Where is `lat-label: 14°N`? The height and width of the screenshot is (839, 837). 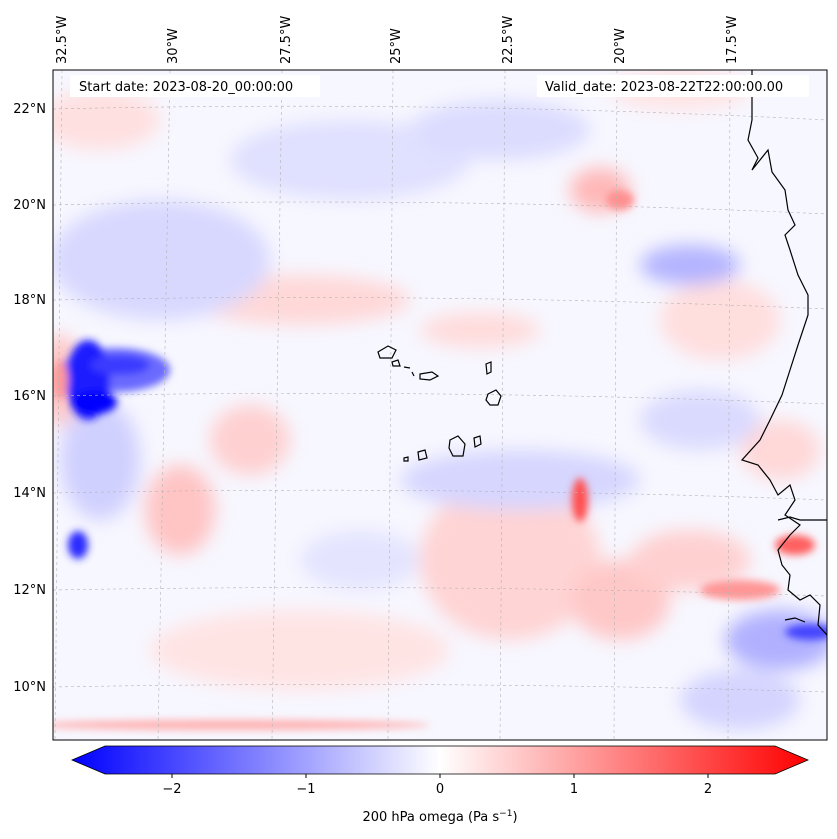
lat-label: 14°N is located at coordinates (29, 493).